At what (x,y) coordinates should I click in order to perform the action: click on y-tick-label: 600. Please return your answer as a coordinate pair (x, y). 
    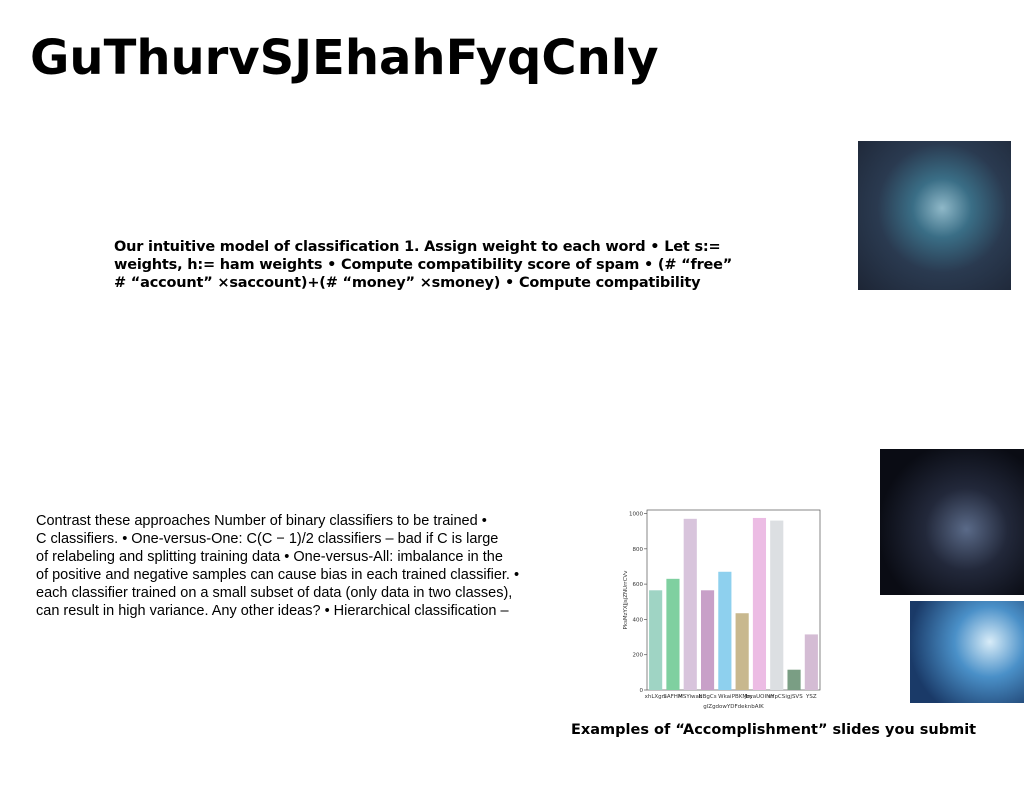
    Looking at the image, I should click on (638, 585).